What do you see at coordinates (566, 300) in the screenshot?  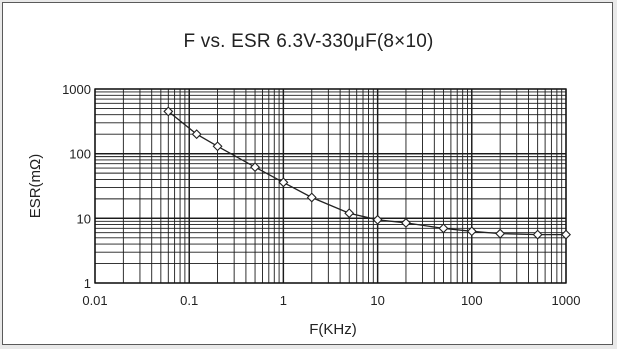 I see `x-tick-label: 1000` at bounding box center [566, 300].